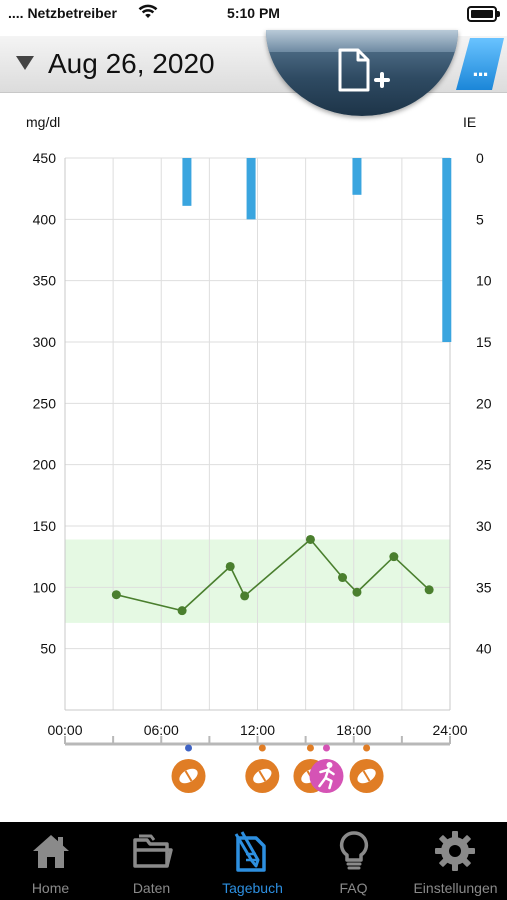 Image resolution: width=507 pixels, height=900 pixels. Describe the element at coordinates (484, 587) in the screenshot. I see `right-tick-label: 35` at that location.